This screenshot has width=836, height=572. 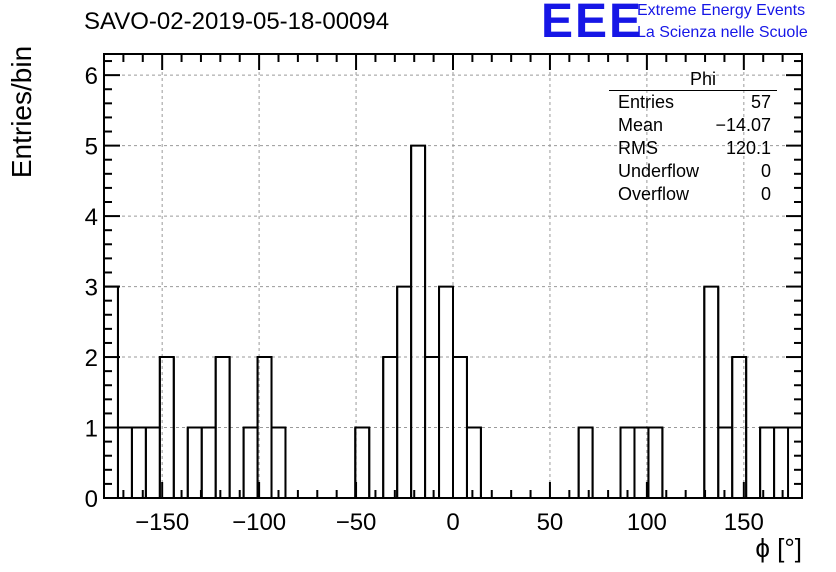 What do you see at coordinates (659, 171) in the screenshot?
I see `stats-label: Underflow` at bounding box center [659, 171].